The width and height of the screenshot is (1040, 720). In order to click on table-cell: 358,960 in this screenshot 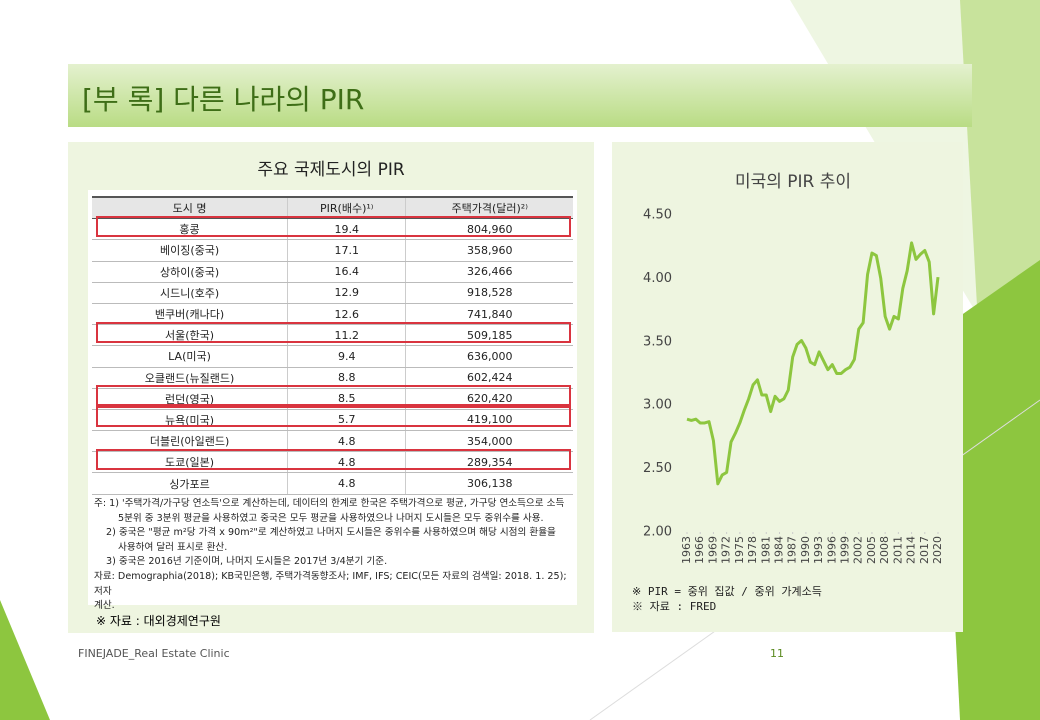, I will do `click(489, 250)`.